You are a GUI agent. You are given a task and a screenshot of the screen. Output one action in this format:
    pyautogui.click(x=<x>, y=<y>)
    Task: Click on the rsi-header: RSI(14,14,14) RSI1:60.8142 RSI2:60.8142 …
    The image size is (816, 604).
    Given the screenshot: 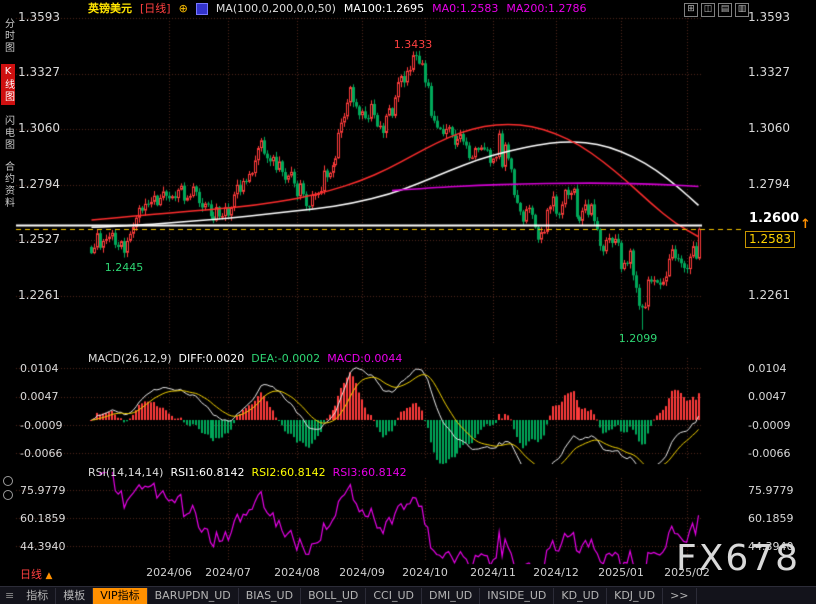 What is the action you would take?
    pyautogui.click(x=247, y=472)
    